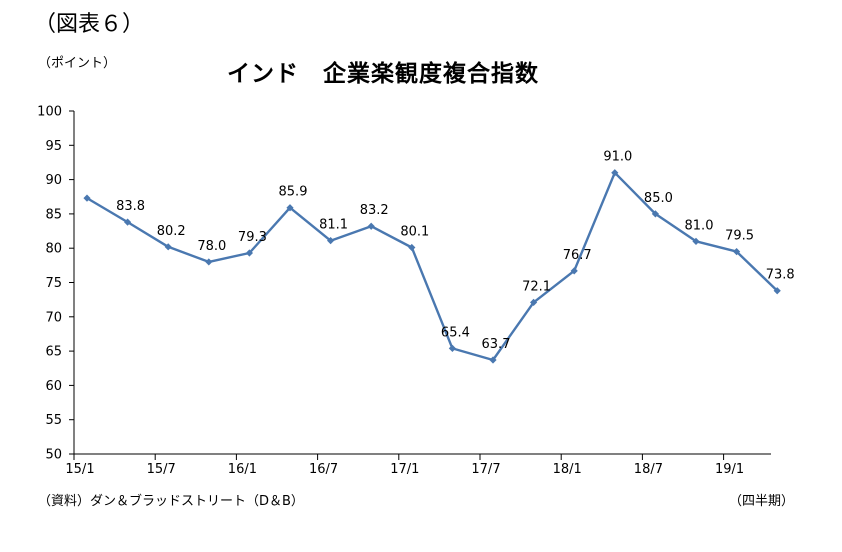 This screenshot has width=842, height=552. Describe the element at coordinates (53, 283) in the screenshot. I see `y-tick-label: 75` at that location.